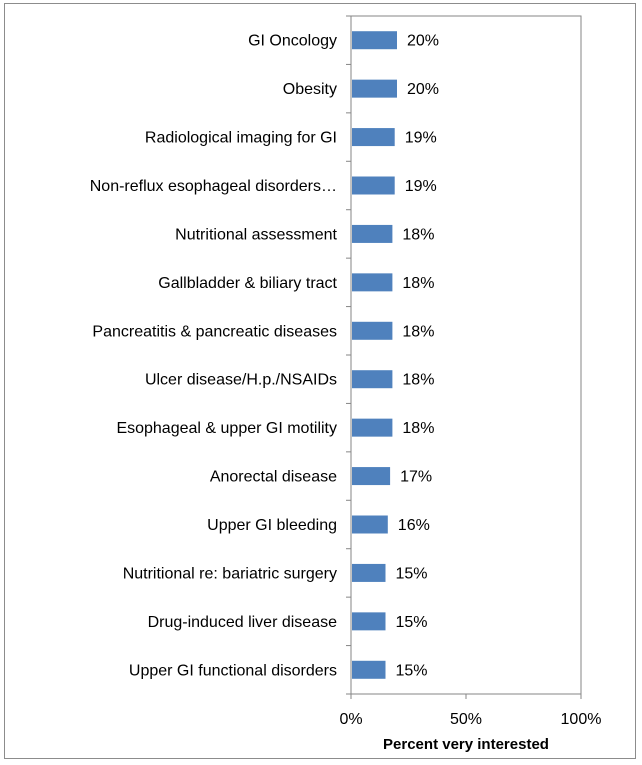 This screenshot has height=765, width=642. I want to click on category-label: Anorectal disease, so click(273, 477).